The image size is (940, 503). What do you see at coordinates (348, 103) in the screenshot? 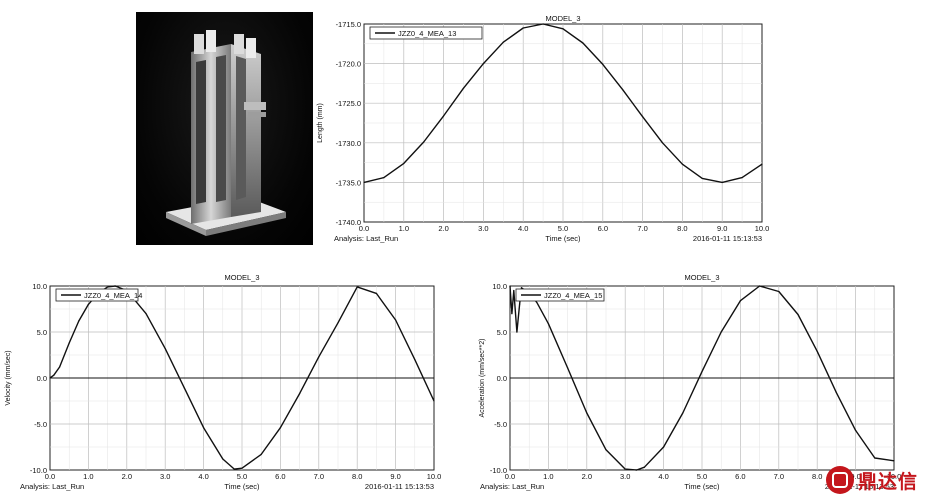
I see `y-tick-label: -1725.0` at bounding box center [348, 103].